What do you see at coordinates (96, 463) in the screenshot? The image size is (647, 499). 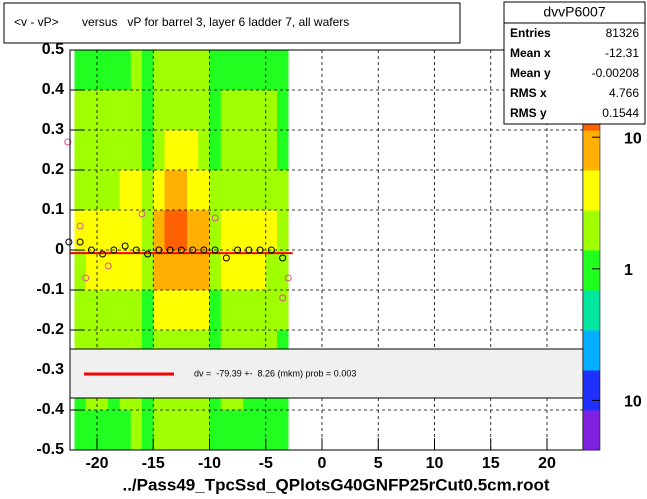 I see `x-tick-label: -20` at bounding box center [96, 463].